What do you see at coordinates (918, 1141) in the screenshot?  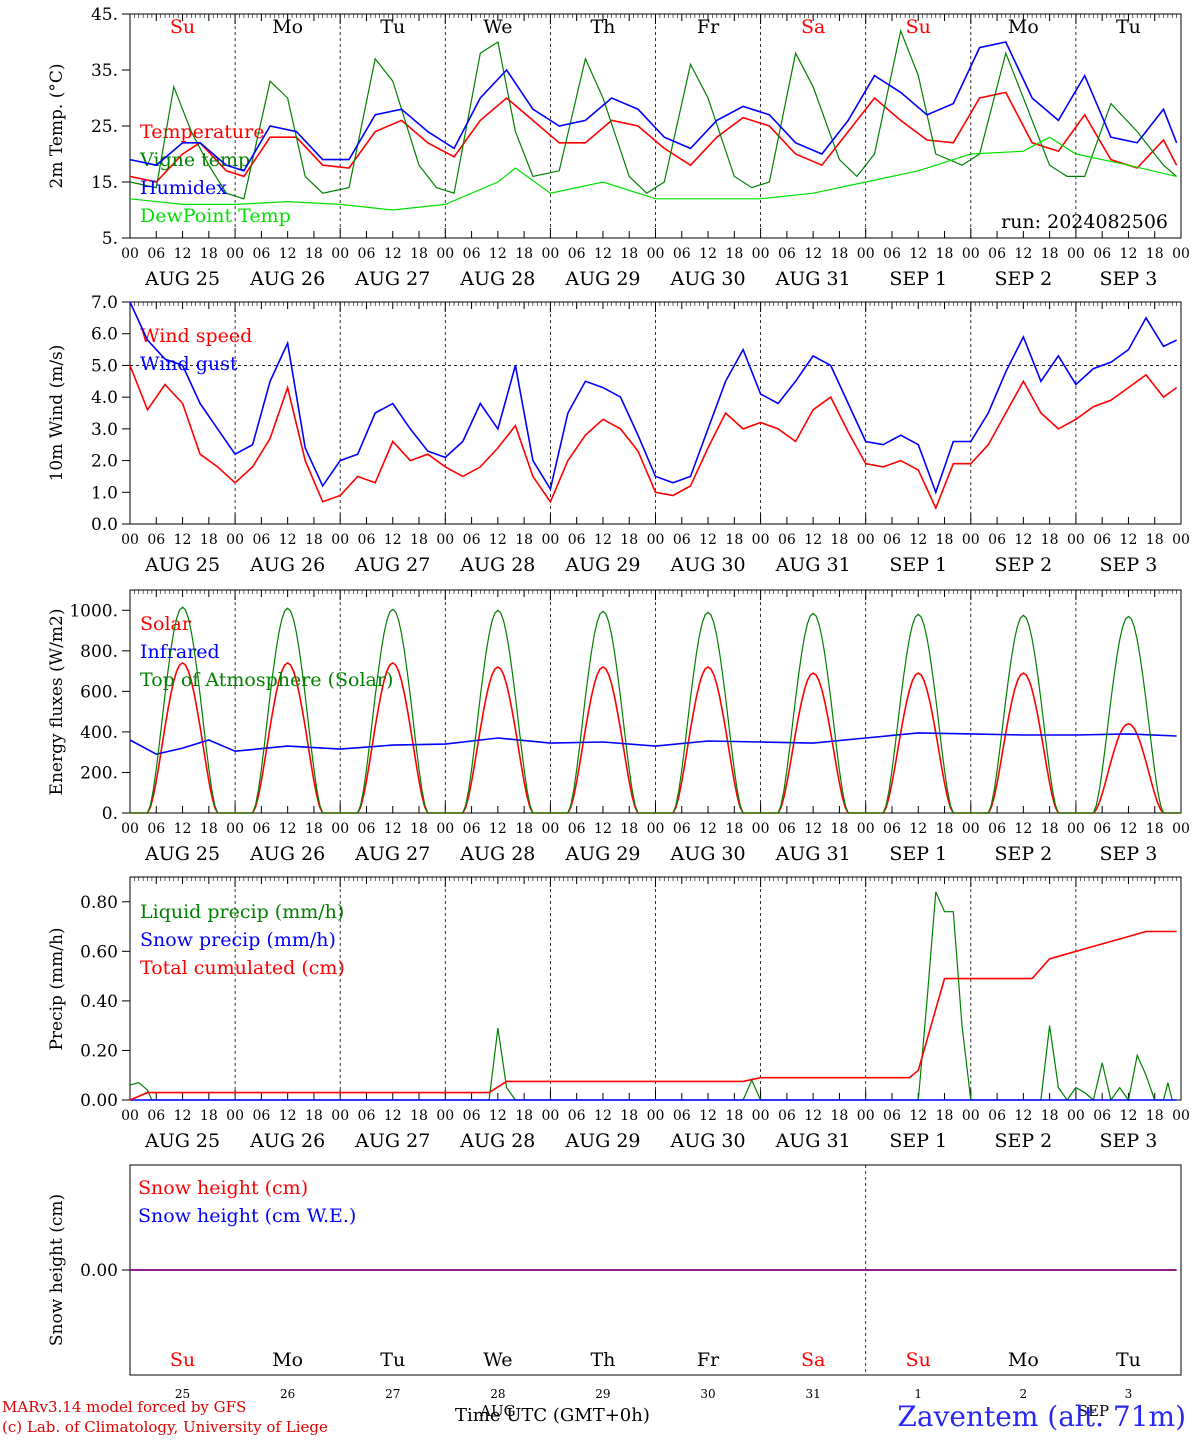 I see `date-label: SEP 1` at bounding box center [918, 1141].